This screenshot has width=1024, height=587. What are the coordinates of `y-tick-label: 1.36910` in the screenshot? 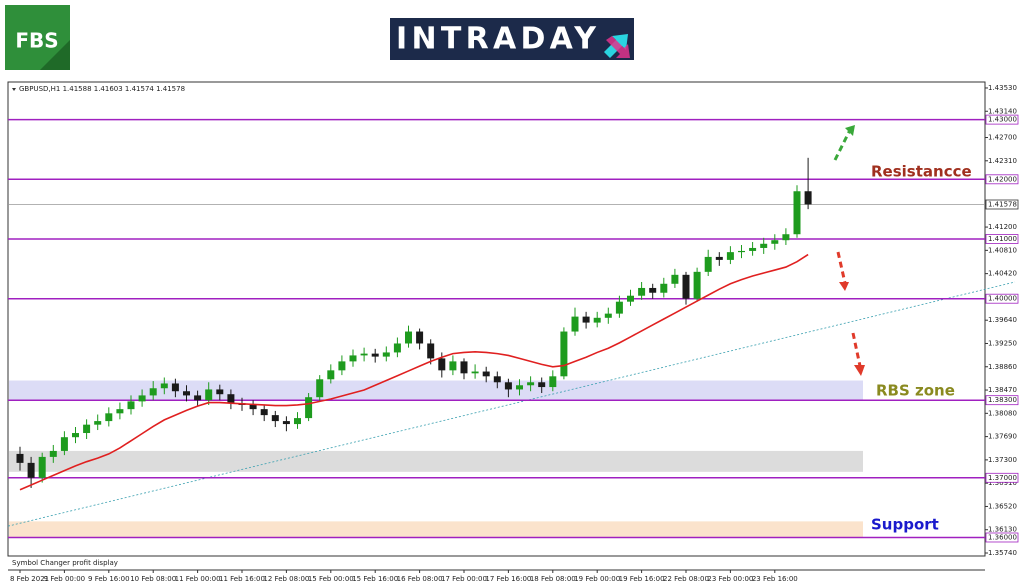 It's located at (1002, 483).